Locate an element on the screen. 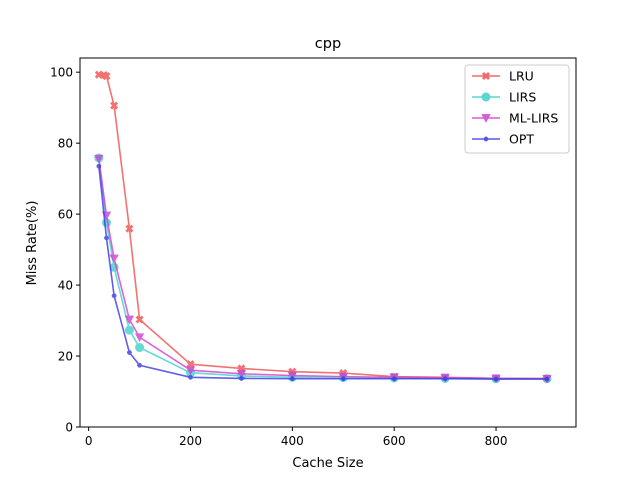  legend-item-lirs is located at coordinates (486, 97).